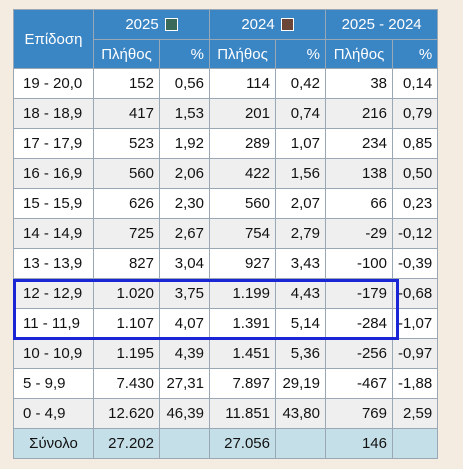  Describe the element at coordinates (415, 113) in the screenshot. I see `cell-diff-percent: 0,79` at that location.